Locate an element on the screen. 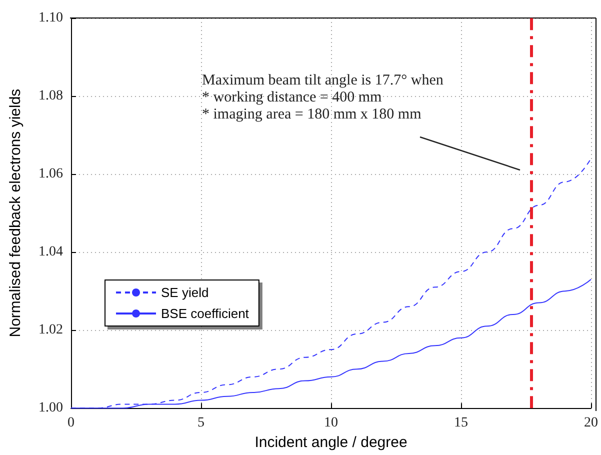 The height and width of the screenshot is (455, 601). legend-label: SE yield is located at coordinates (185, 292).